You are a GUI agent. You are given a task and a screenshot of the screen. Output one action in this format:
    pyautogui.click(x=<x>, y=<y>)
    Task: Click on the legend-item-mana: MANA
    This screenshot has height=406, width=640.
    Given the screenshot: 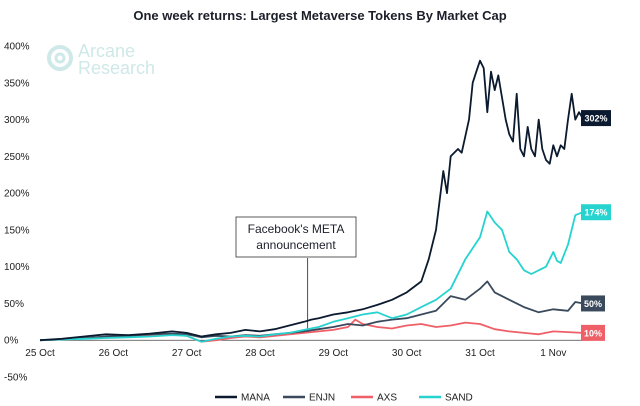 What is the action you would take?
    pyautogui.click(x=242, y=398)
    